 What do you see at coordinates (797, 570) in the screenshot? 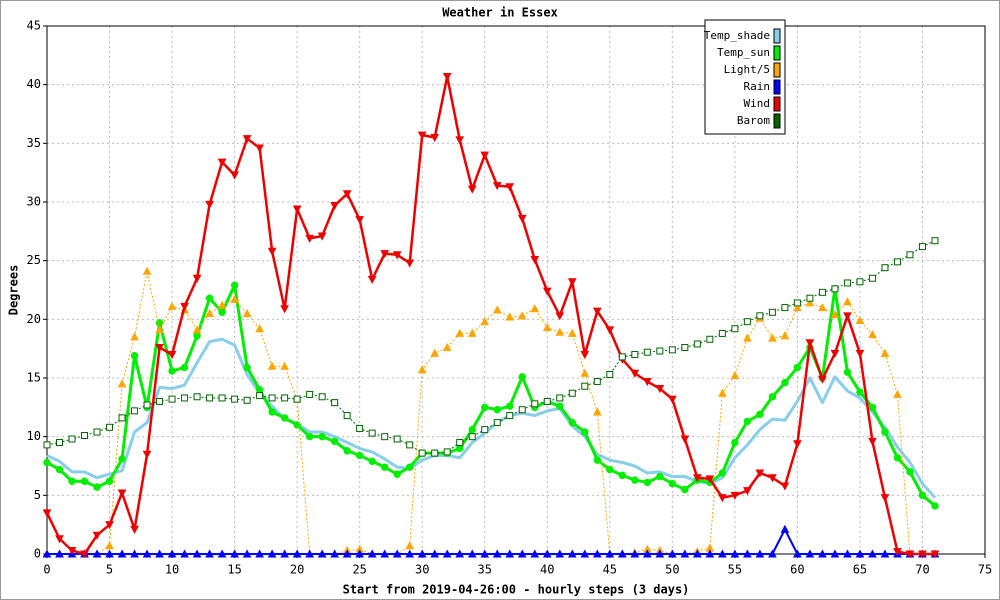
I see `x-tick-label: 60` at bounding box center [797, 570].